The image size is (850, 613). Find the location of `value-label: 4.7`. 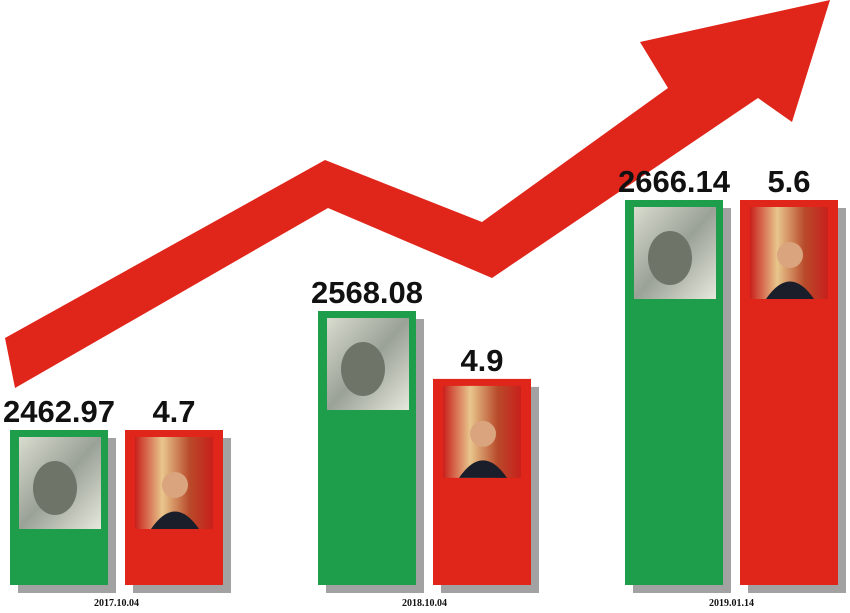

value-label: 4.7 is located at coordinates (173, 411).